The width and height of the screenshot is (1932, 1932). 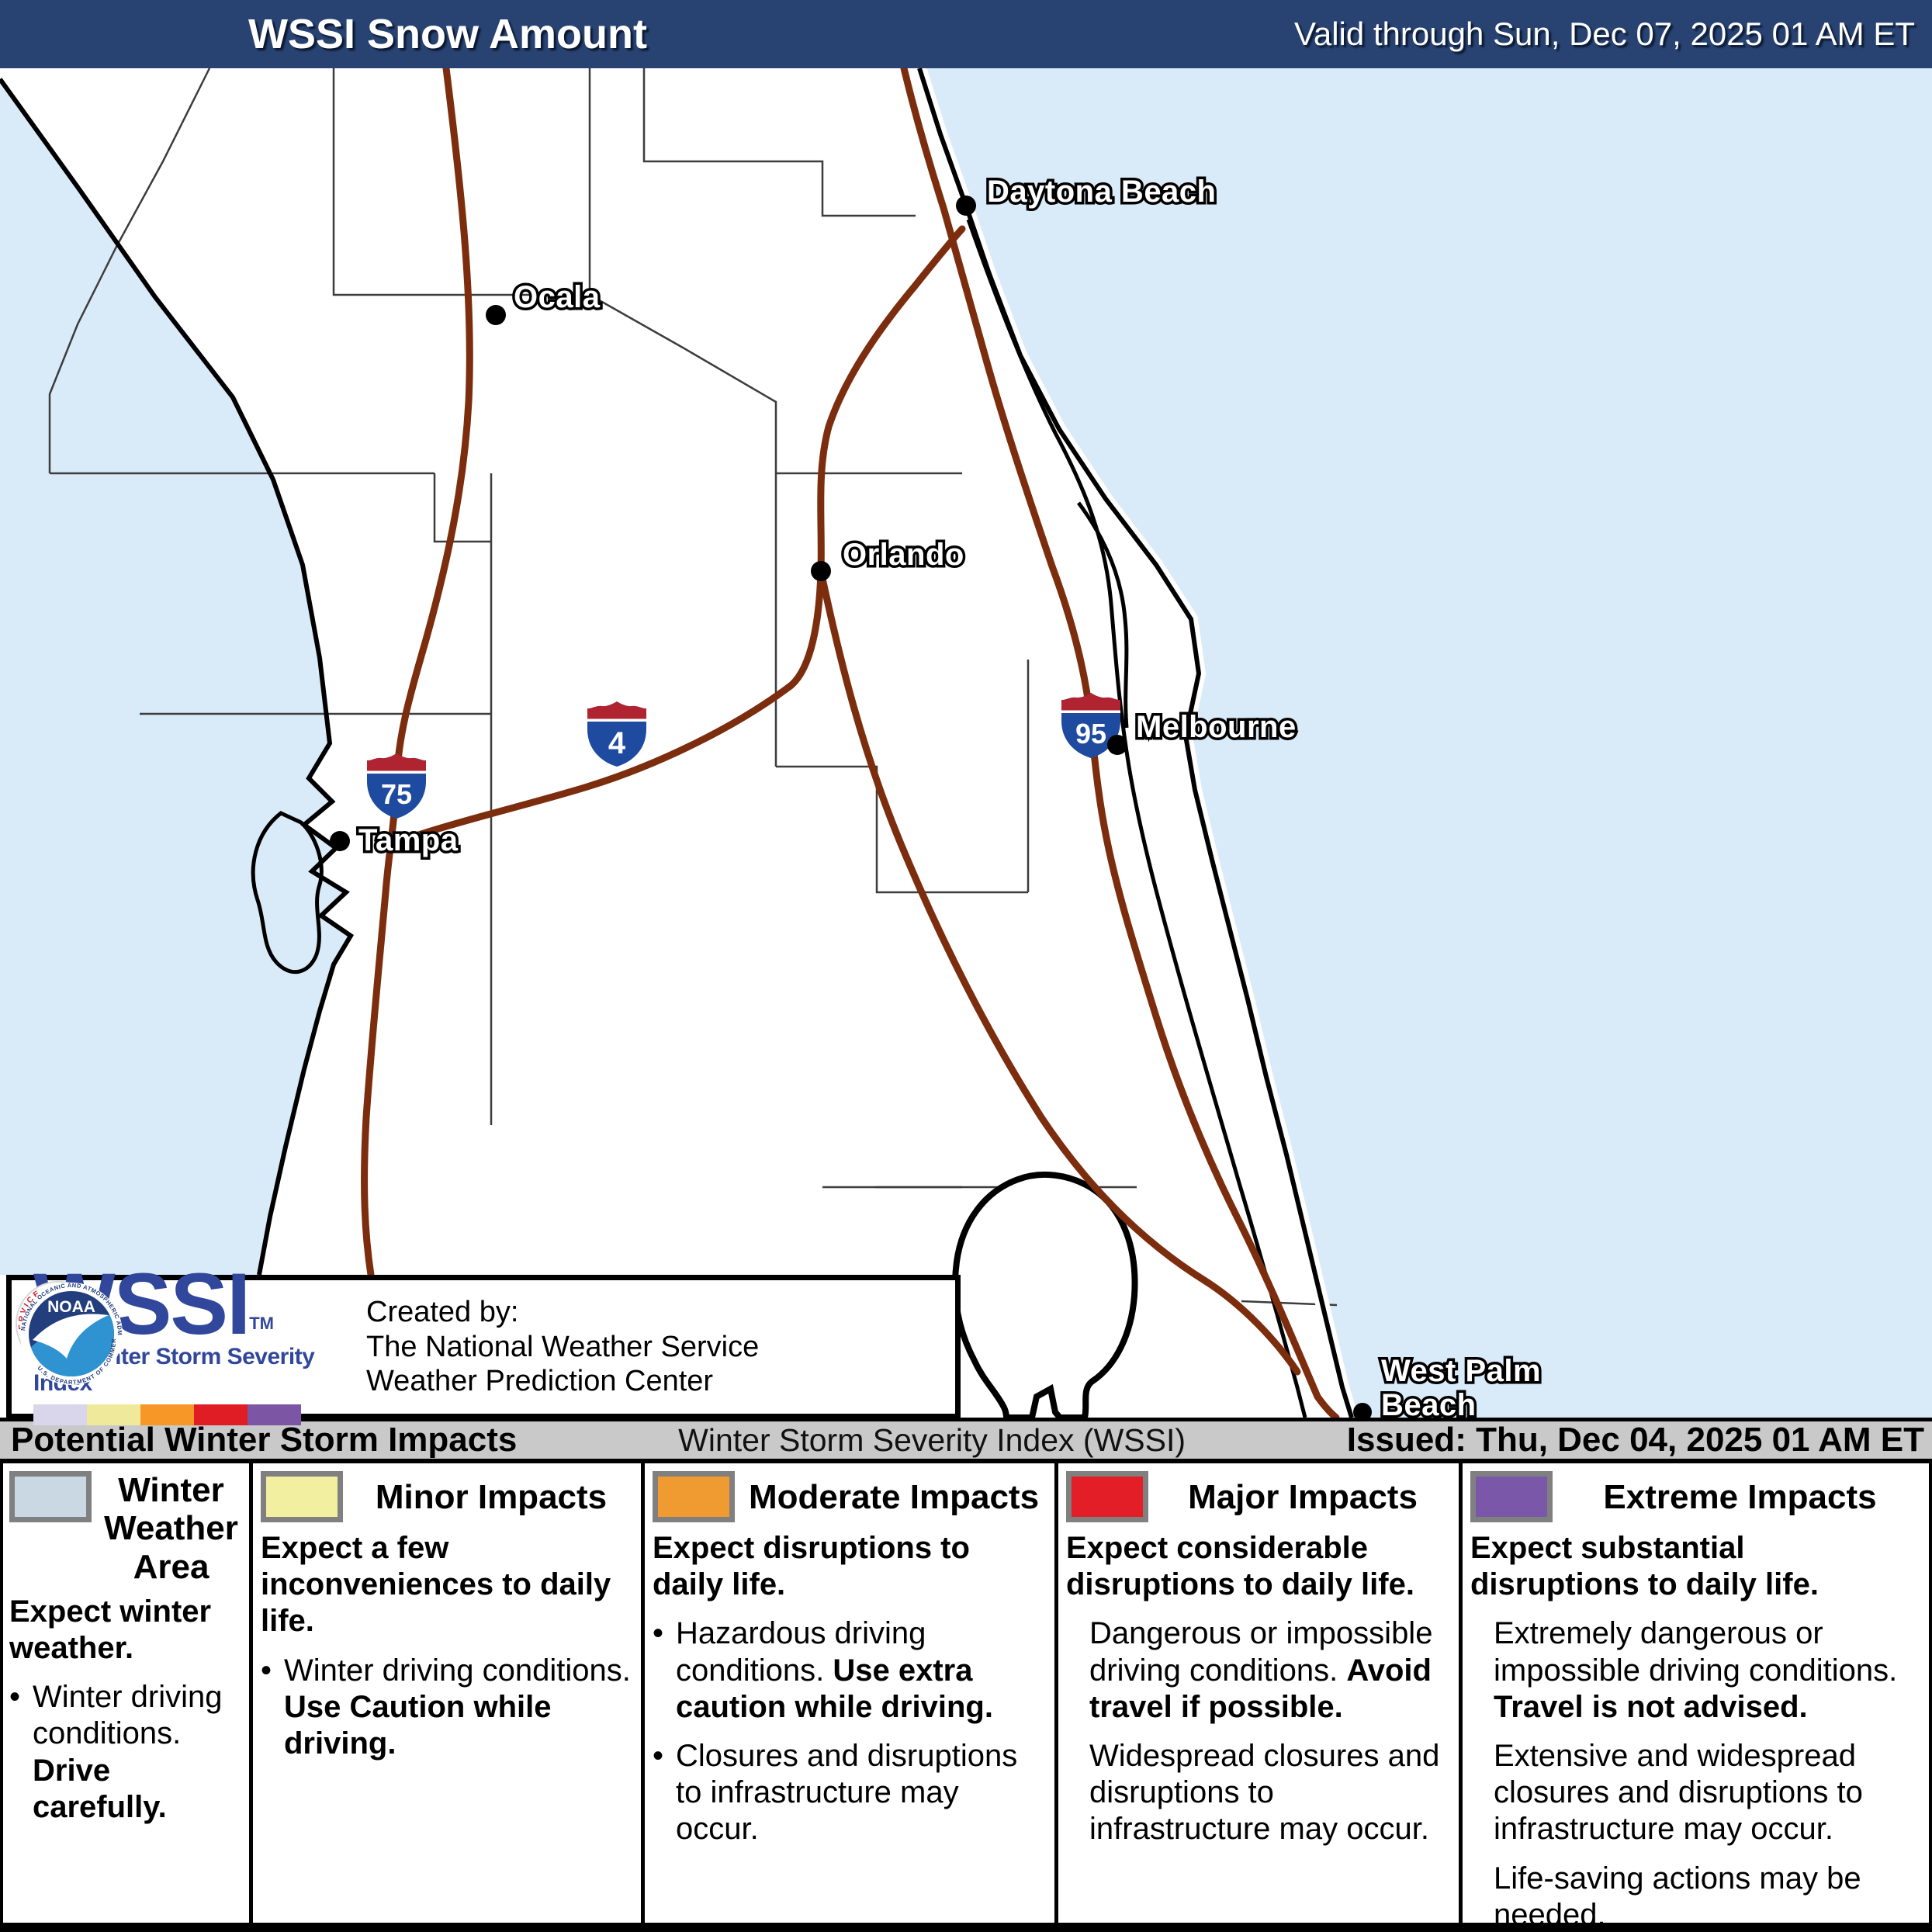 I want to click on moderate-impacts-swatch, so click(x=694, y=1496).